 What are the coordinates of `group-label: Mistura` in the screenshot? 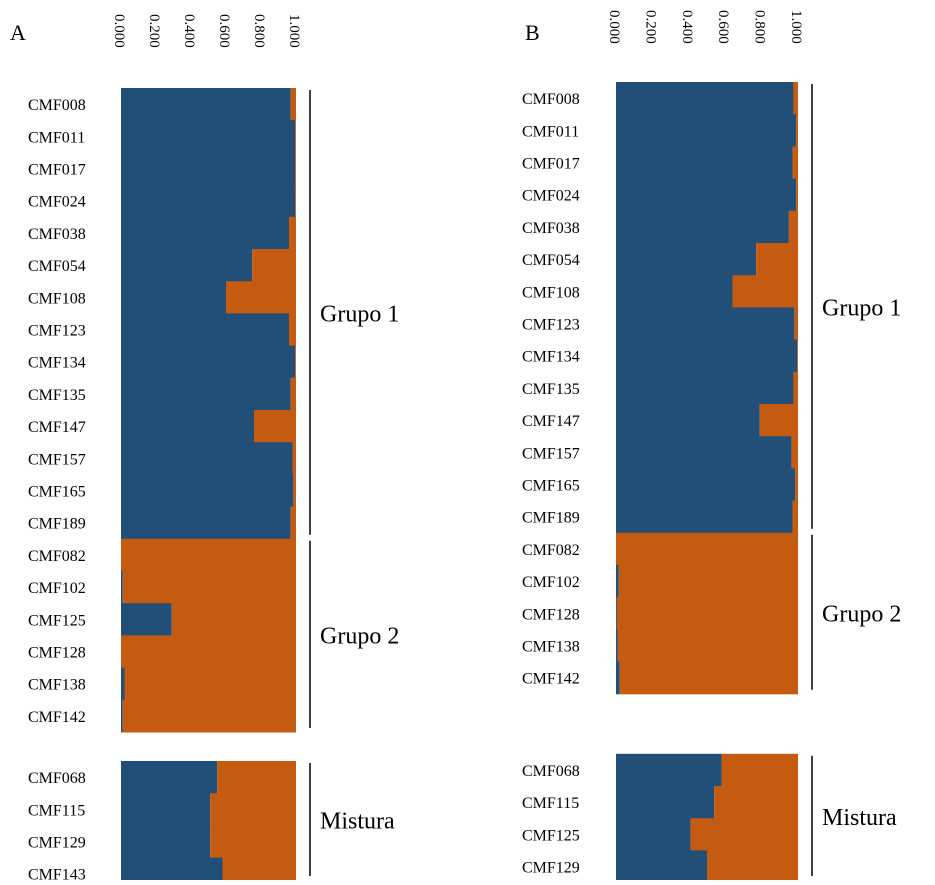 It's located at (357, 822).